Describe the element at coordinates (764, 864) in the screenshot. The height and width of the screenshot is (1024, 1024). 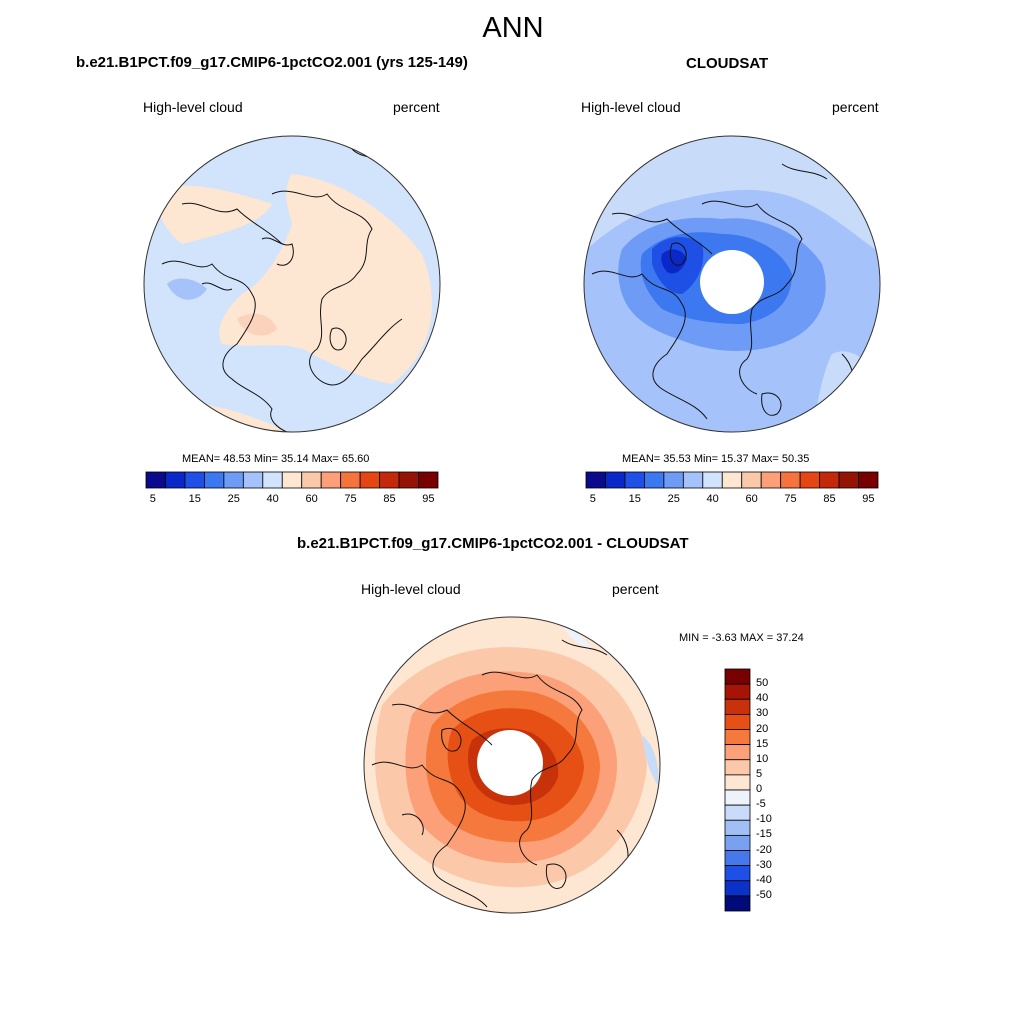
I see `panel-3-colorbar-tick-label: -30` at that location.